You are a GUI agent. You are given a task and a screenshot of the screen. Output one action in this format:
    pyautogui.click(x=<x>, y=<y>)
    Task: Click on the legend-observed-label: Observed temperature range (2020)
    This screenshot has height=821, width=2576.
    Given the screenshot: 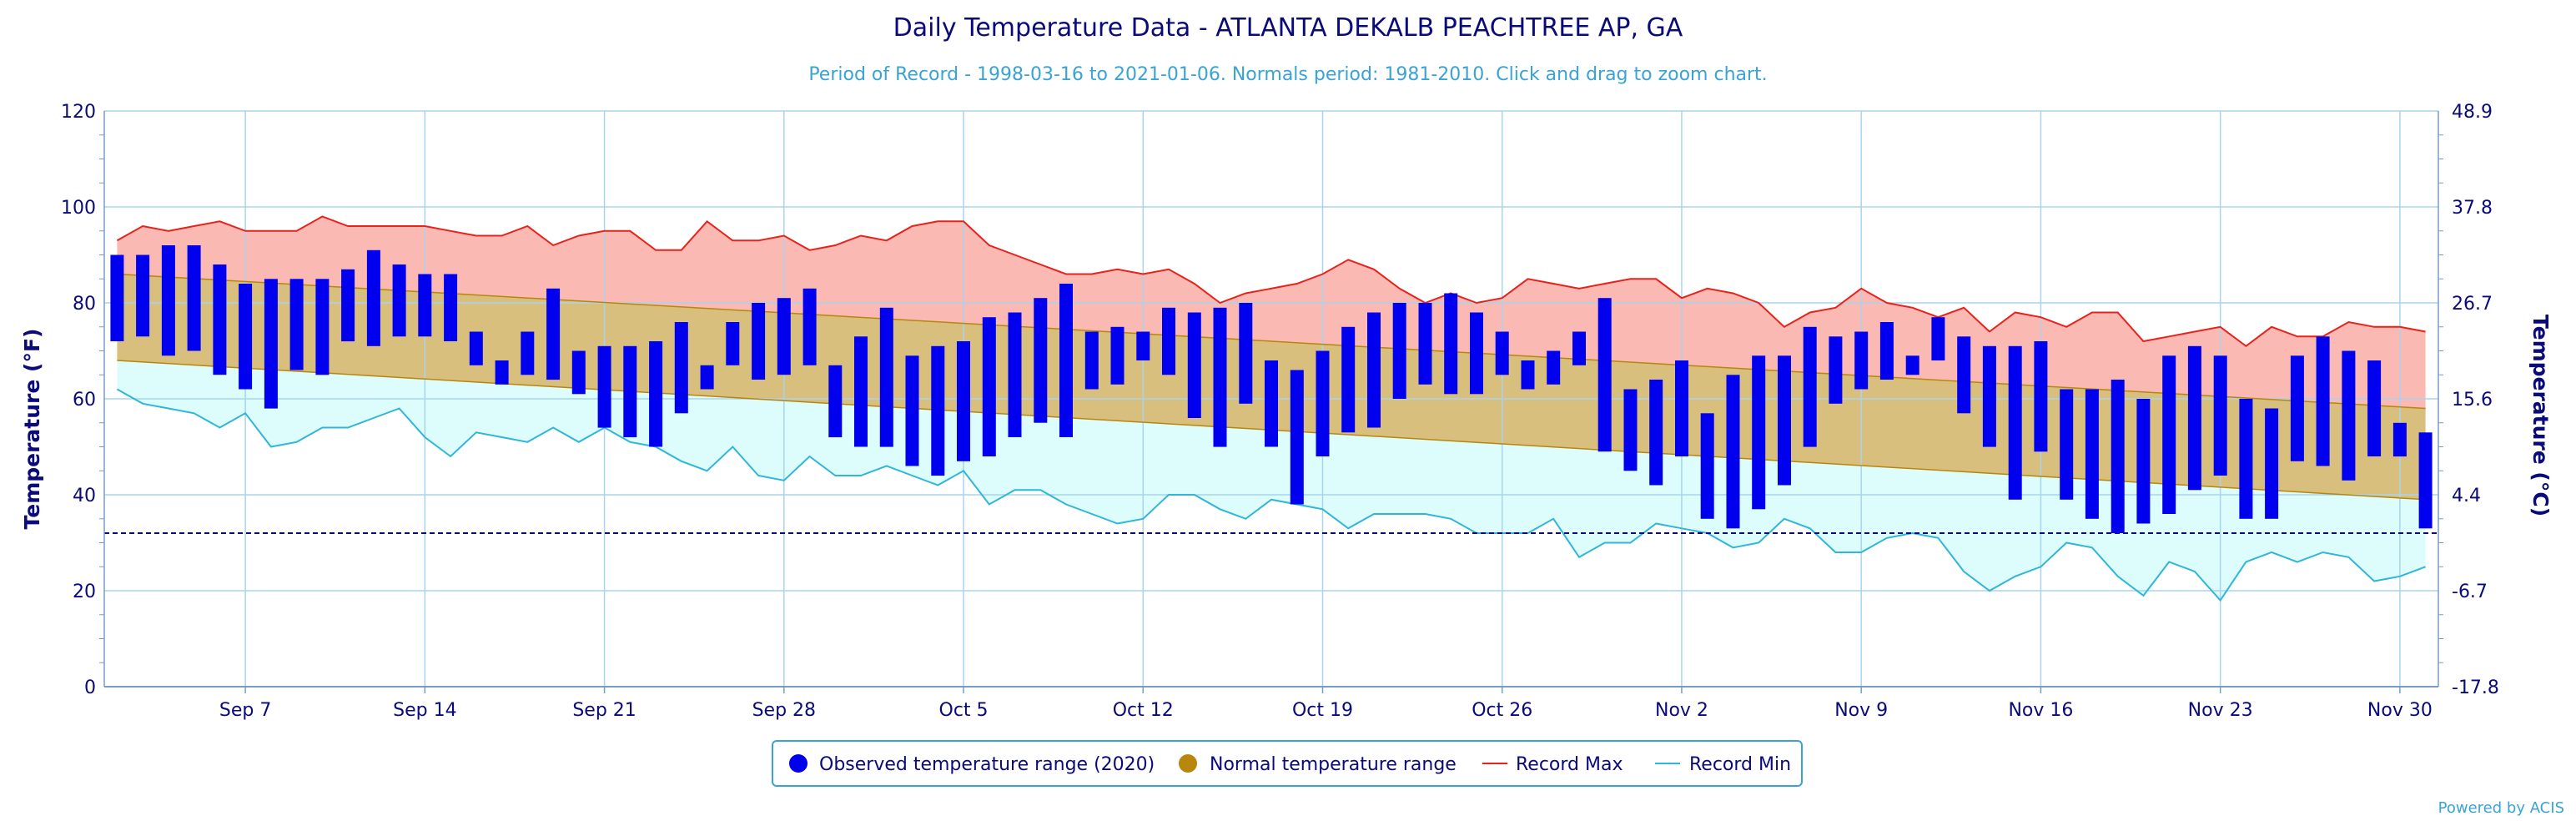 What is the action you would take?
    pyautogui.click(x=987, y=764)
    